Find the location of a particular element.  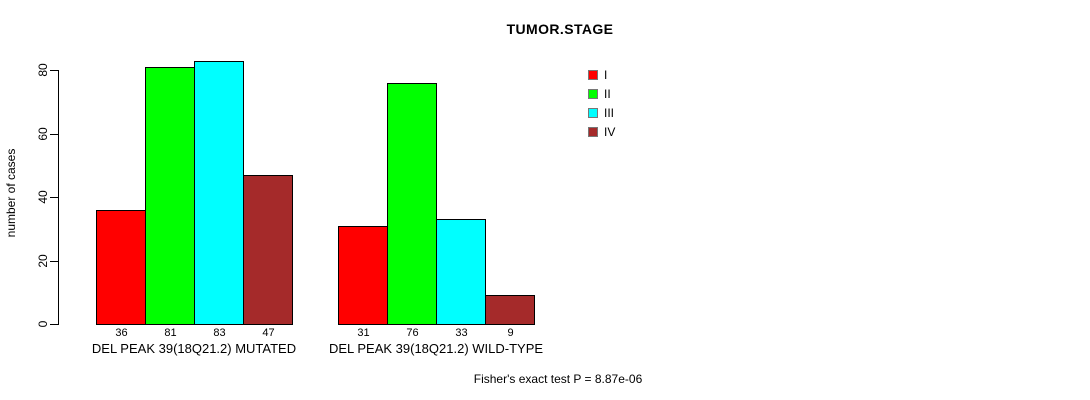

bar-iv-group1 is located at coordinates (268, 250).